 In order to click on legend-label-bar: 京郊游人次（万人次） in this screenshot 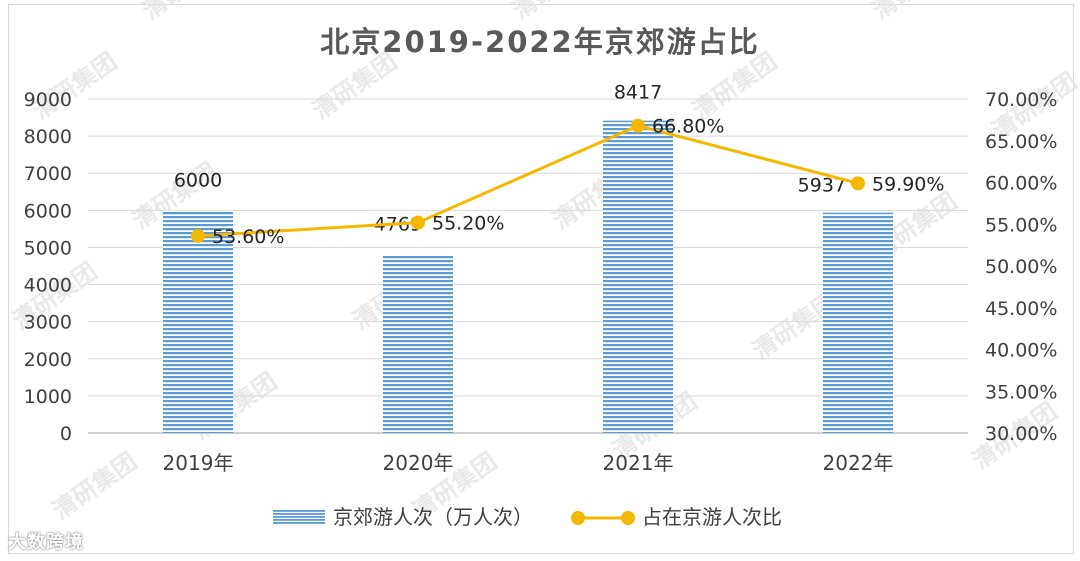, I will do `click(433, 517)`.